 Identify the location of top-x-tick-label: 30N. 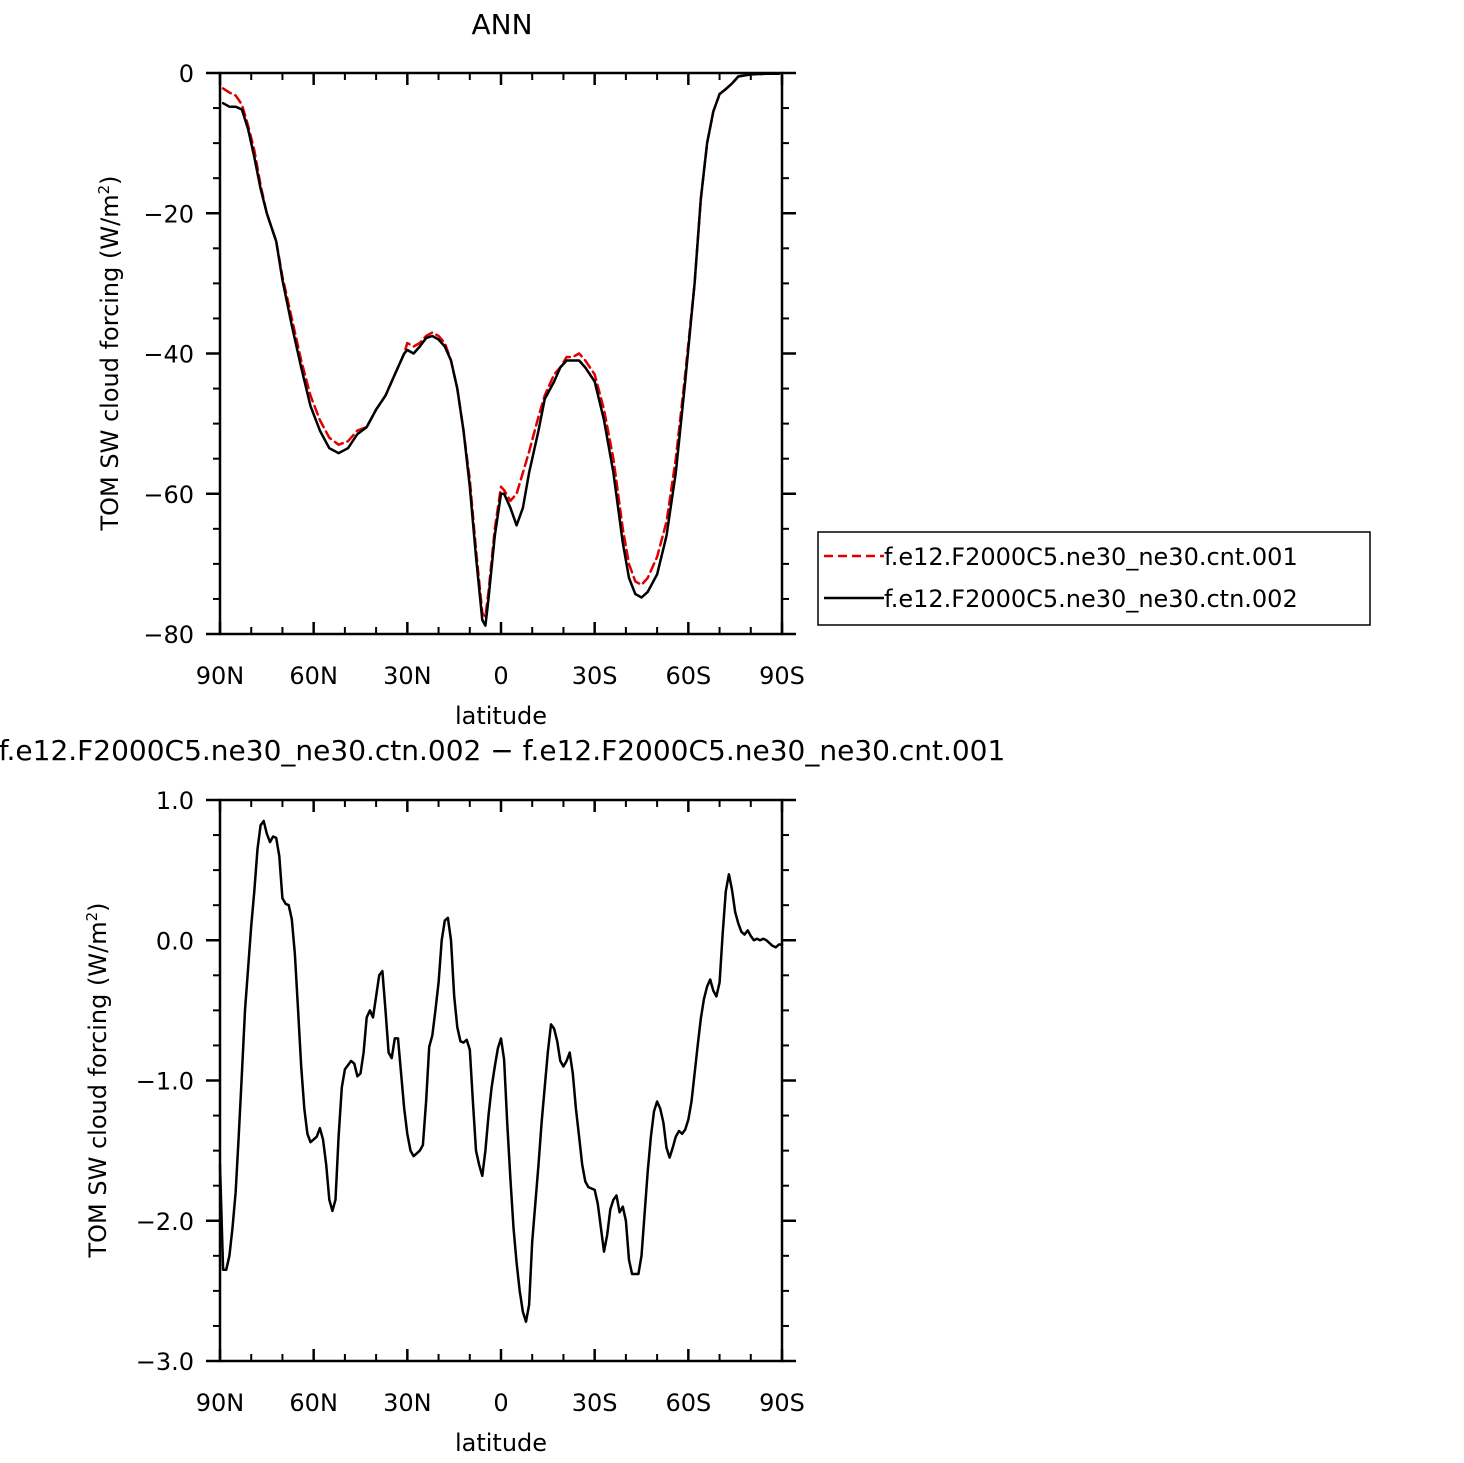
(407, 676).